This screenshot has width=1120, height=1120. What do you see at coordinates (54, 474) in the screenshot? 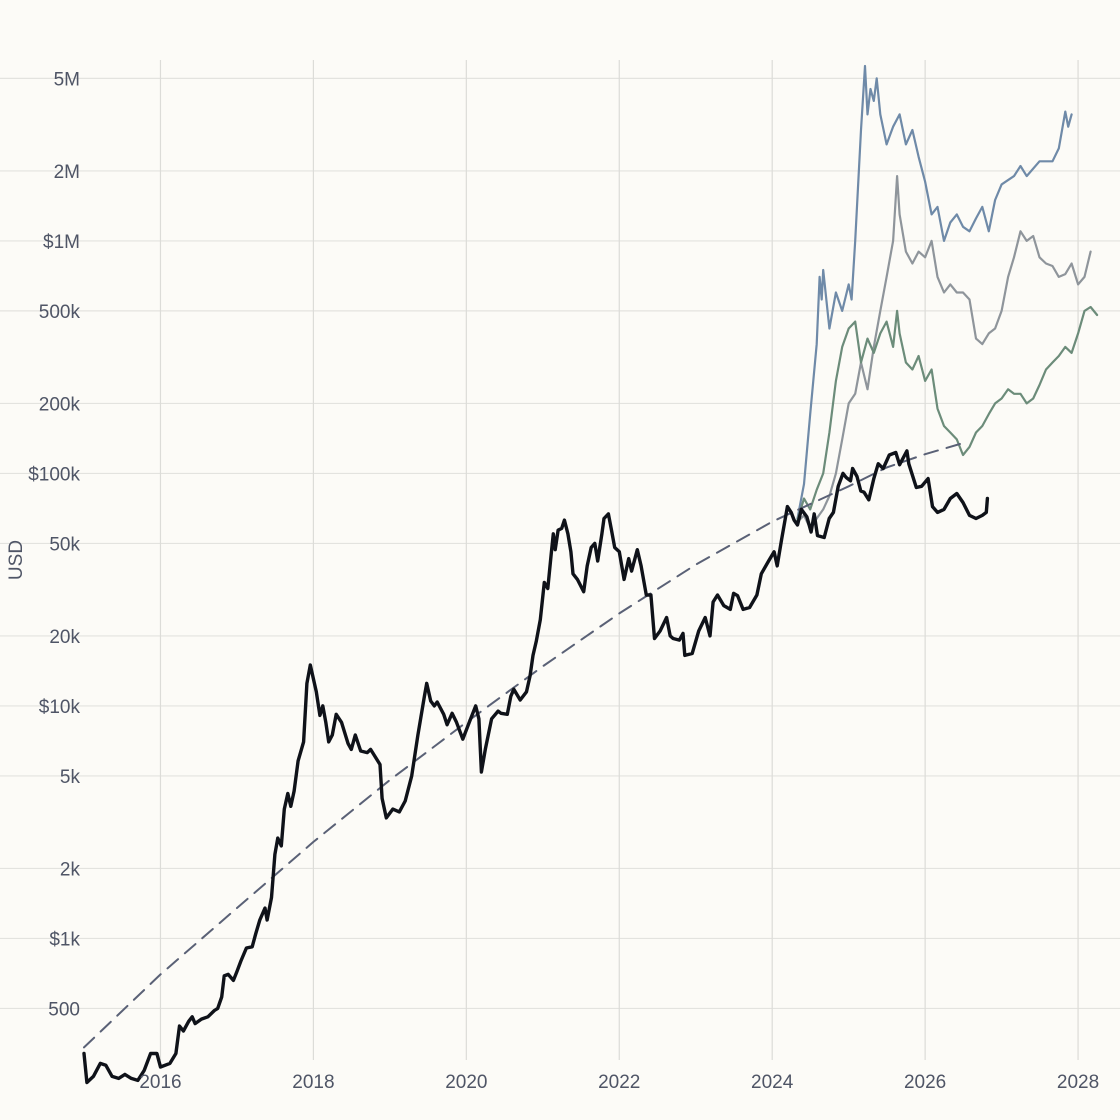
I see `y-tick-label: $100k` at bounding box center [54, 474].